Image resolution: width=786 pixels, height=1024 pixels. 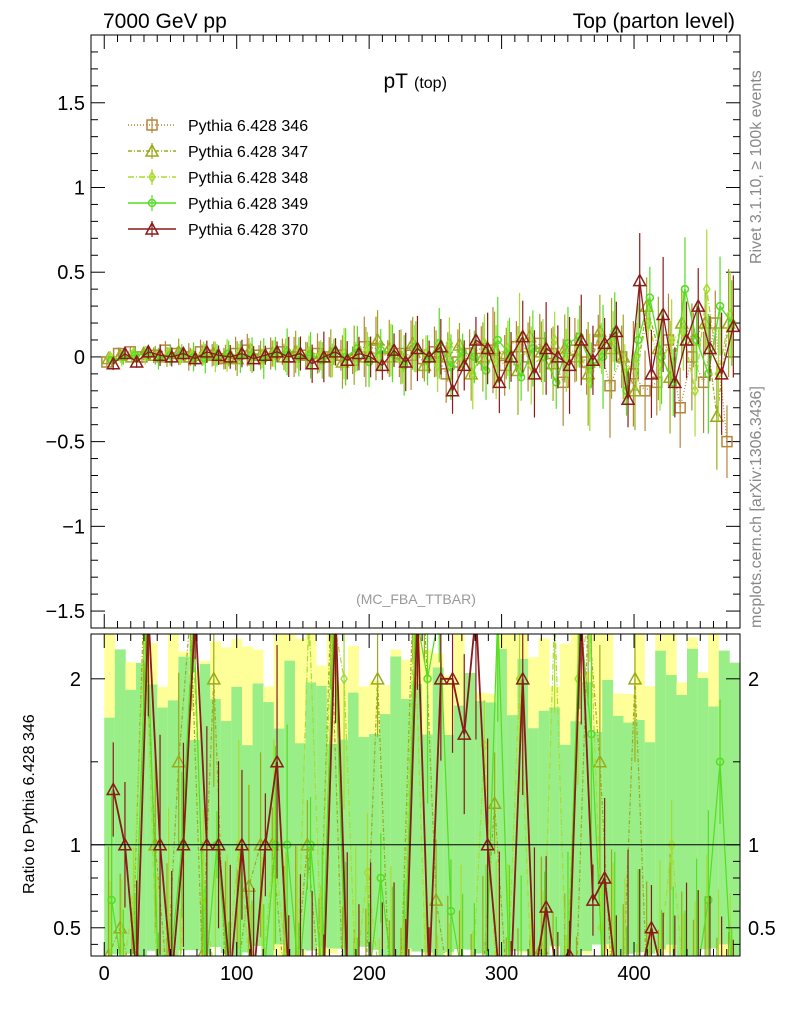 What do you see at coordinates (29, 804) in the screenshot?
I see `ratio-y-axis-label: Ratio to Pythia 6.428 346` at bounding box center [29, 804].